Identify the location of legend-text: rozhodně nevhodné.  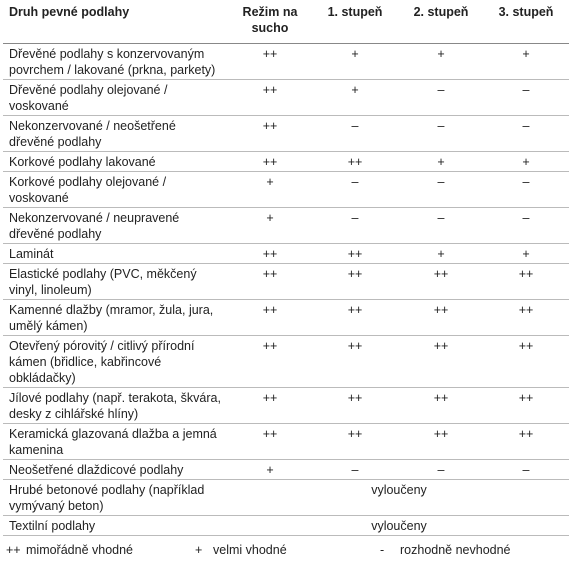
(455, 550).